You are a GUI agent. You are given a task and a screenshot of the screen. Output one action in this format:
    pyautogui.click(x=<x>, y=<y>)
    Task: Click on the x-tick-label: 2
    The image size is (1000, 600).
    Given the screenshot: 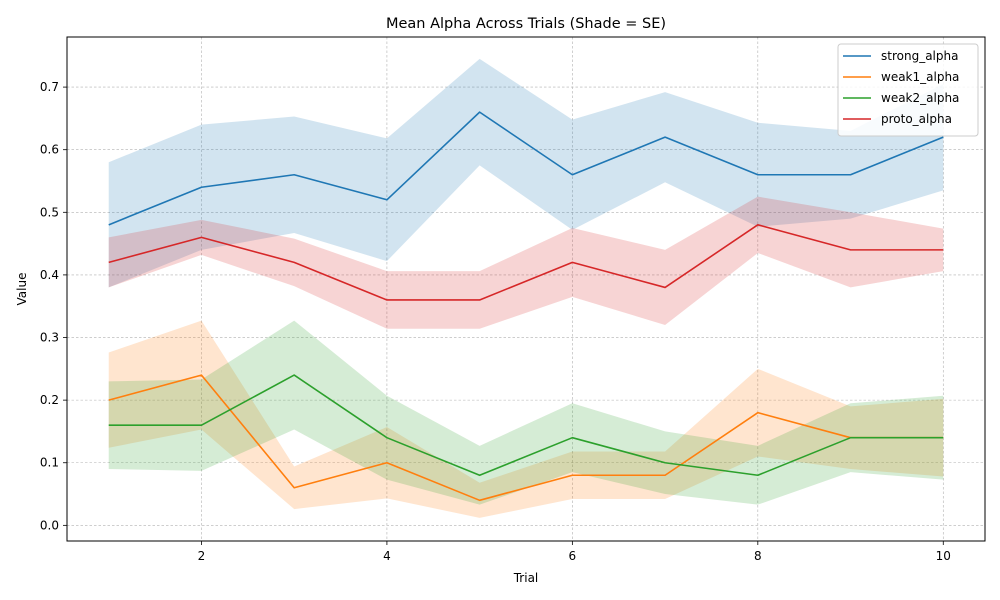 What is the action you would take?
    pyautogui.click(x=202, y=556)
    